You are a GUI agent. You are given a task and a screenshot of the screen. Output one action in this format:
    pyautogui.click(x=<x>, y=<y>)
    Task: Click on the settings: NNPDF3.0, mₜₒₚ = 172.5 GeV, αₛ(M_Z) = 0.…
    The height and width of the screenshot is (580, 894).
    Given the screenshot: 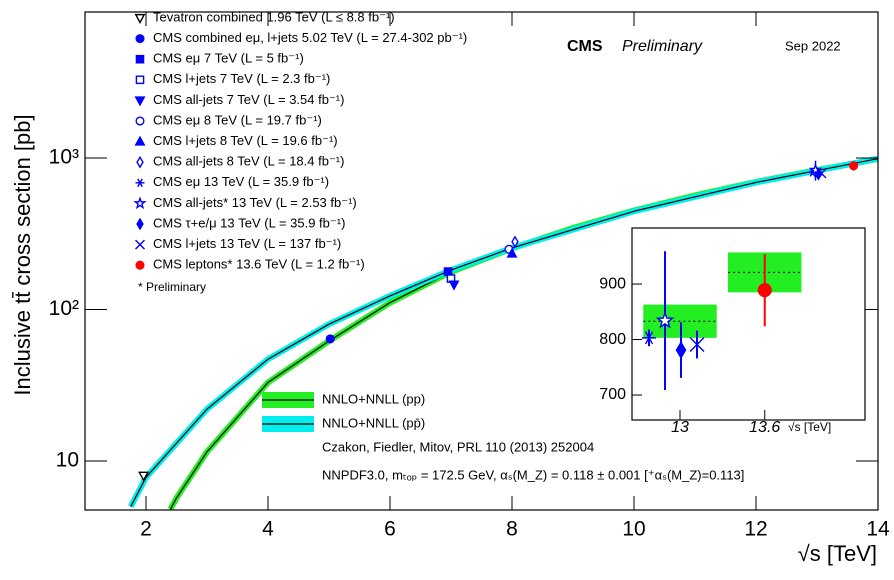 What is the action you would take?
    pyautogui.click(x=533, y=474)
    